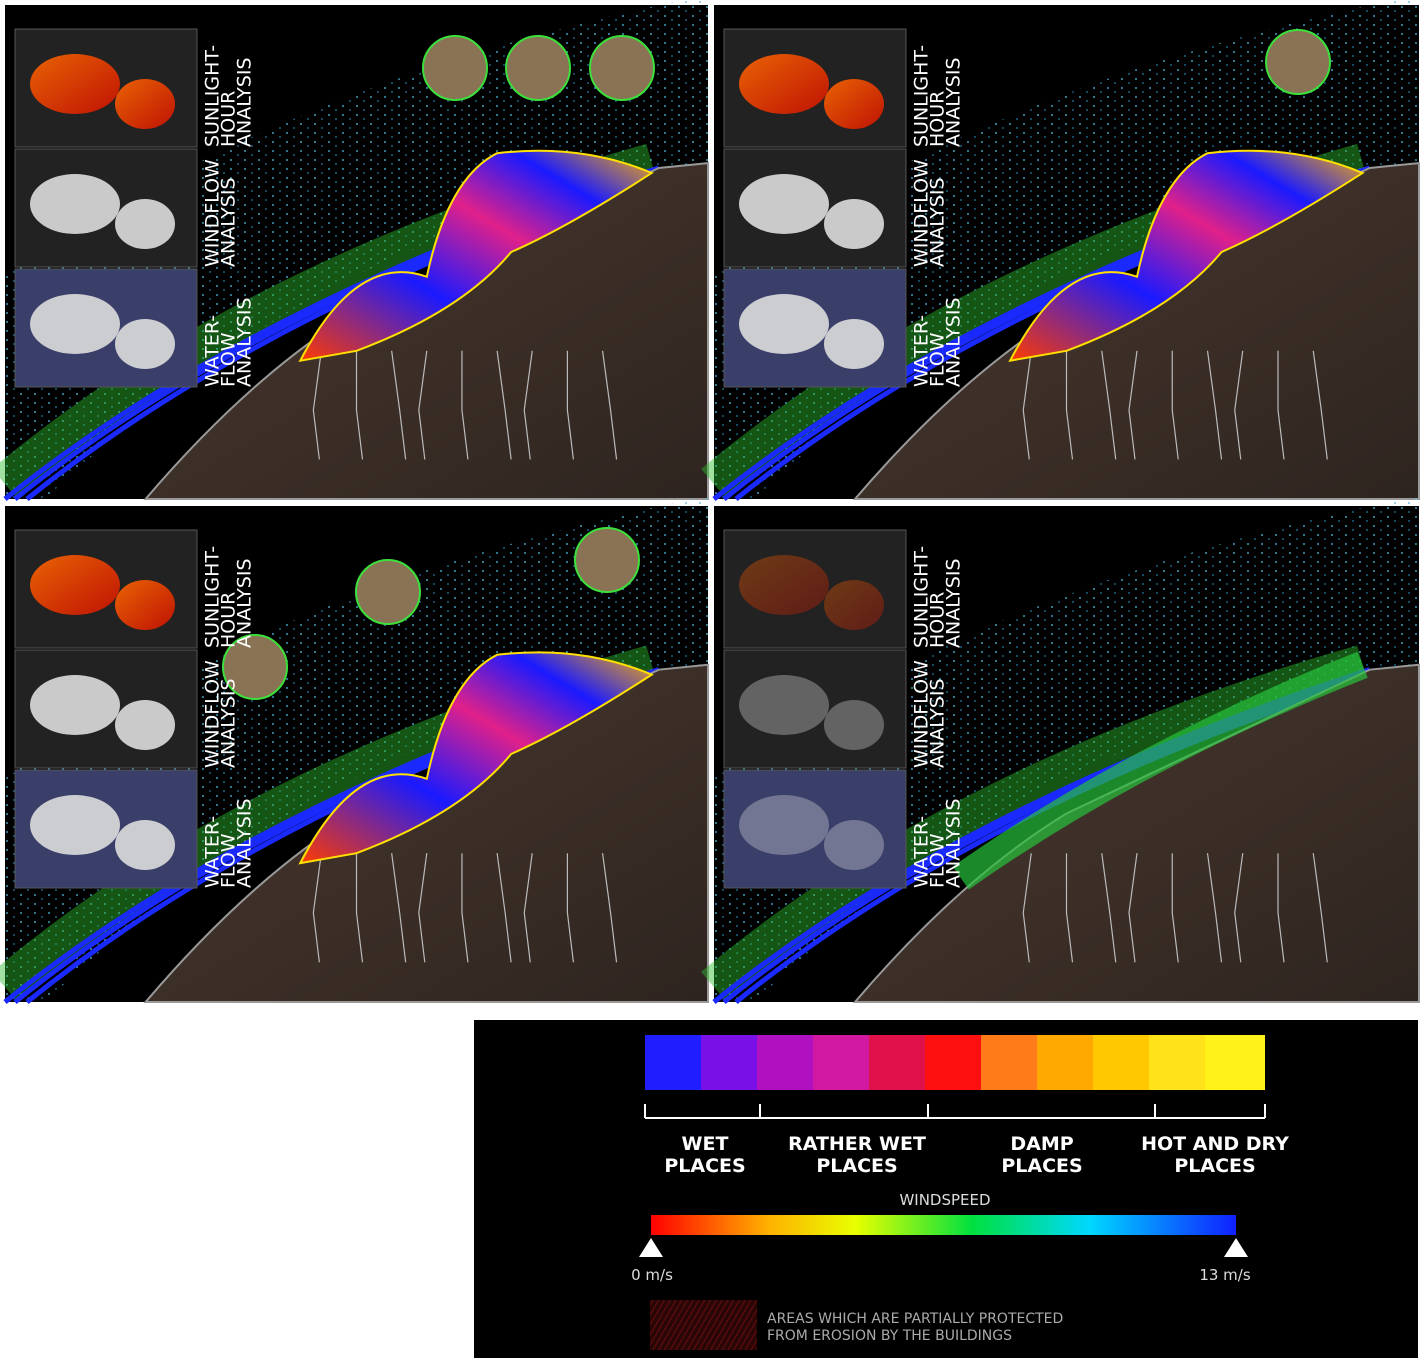  Describe the element at coordinates (1041, 1144) in the screenshot. I see `zone-label: DAMP` at that location.